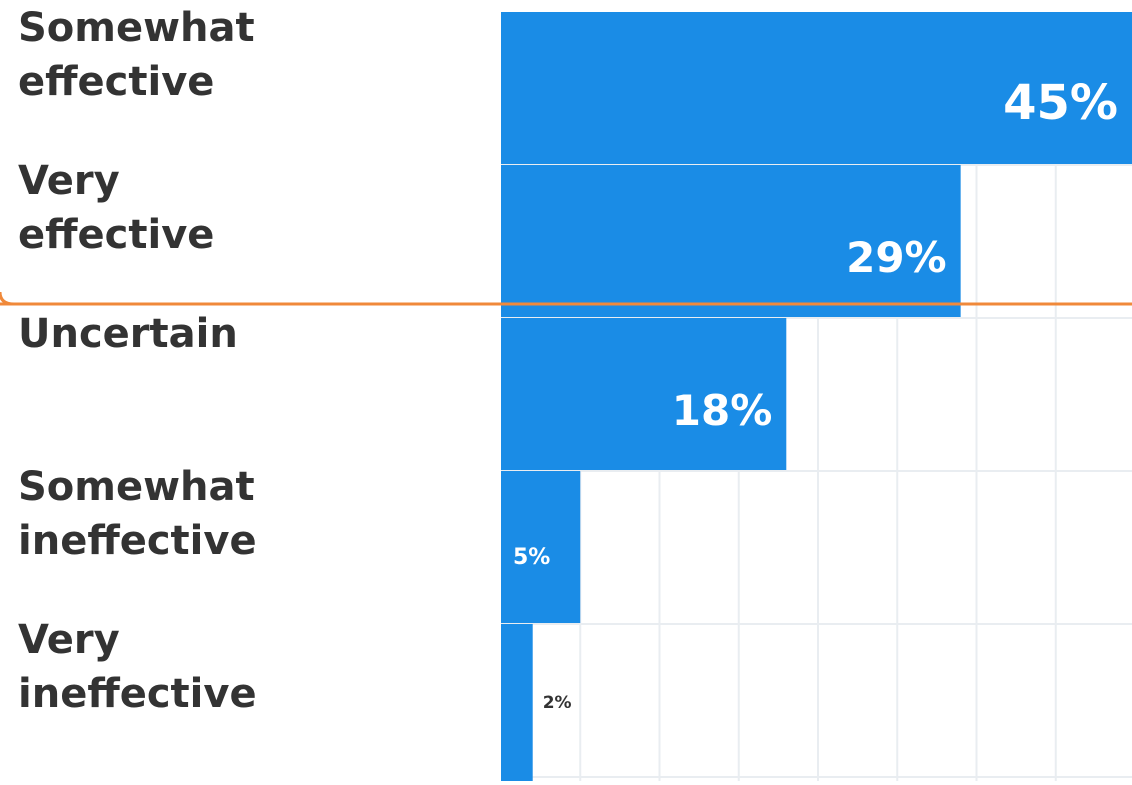  Describe the element at coordinates (566, 298) in the screenshot. I see `highlight` at that location.